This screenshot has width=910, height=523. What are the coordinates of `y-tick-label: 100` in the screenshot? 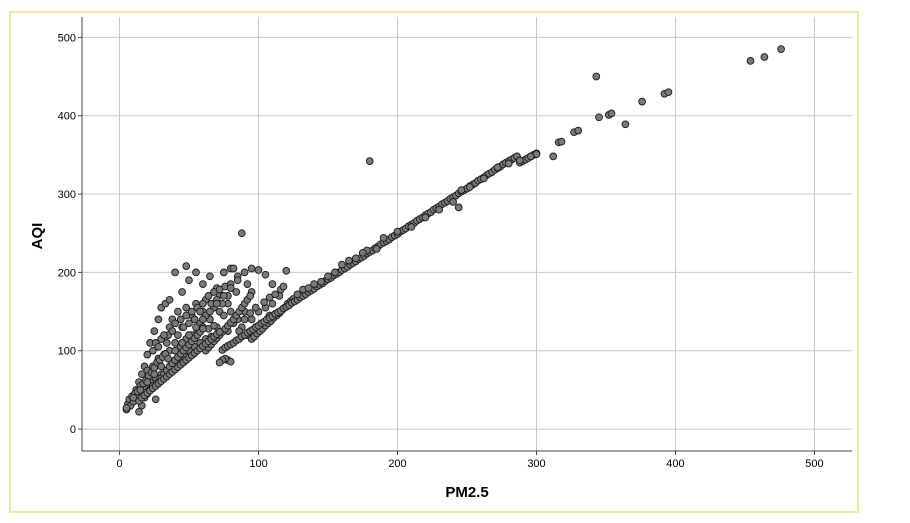 It's located at (67, 352).